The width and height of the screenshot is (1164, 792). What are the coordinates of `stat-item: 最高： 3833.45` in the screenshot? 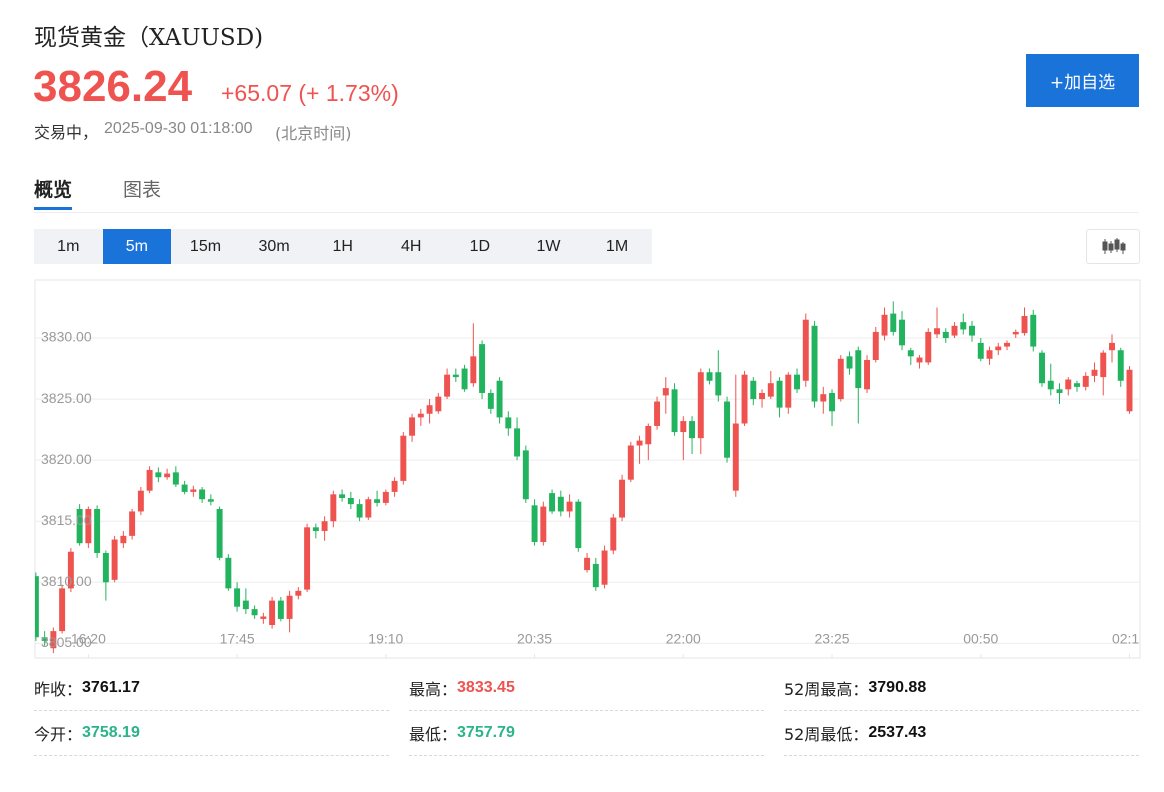 It's located at (586, 688).